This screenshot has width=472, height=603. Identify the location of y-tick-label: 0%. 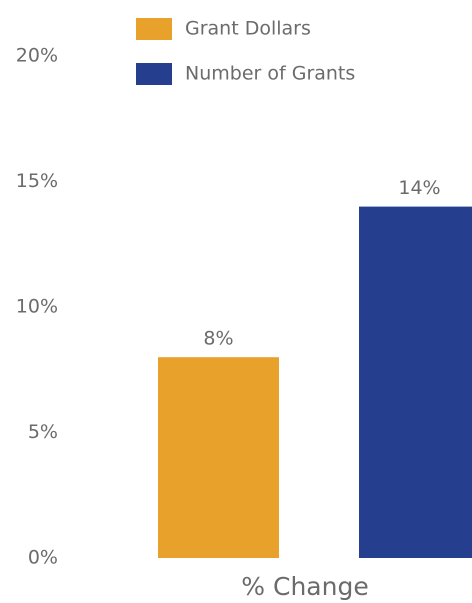
(43, 558).